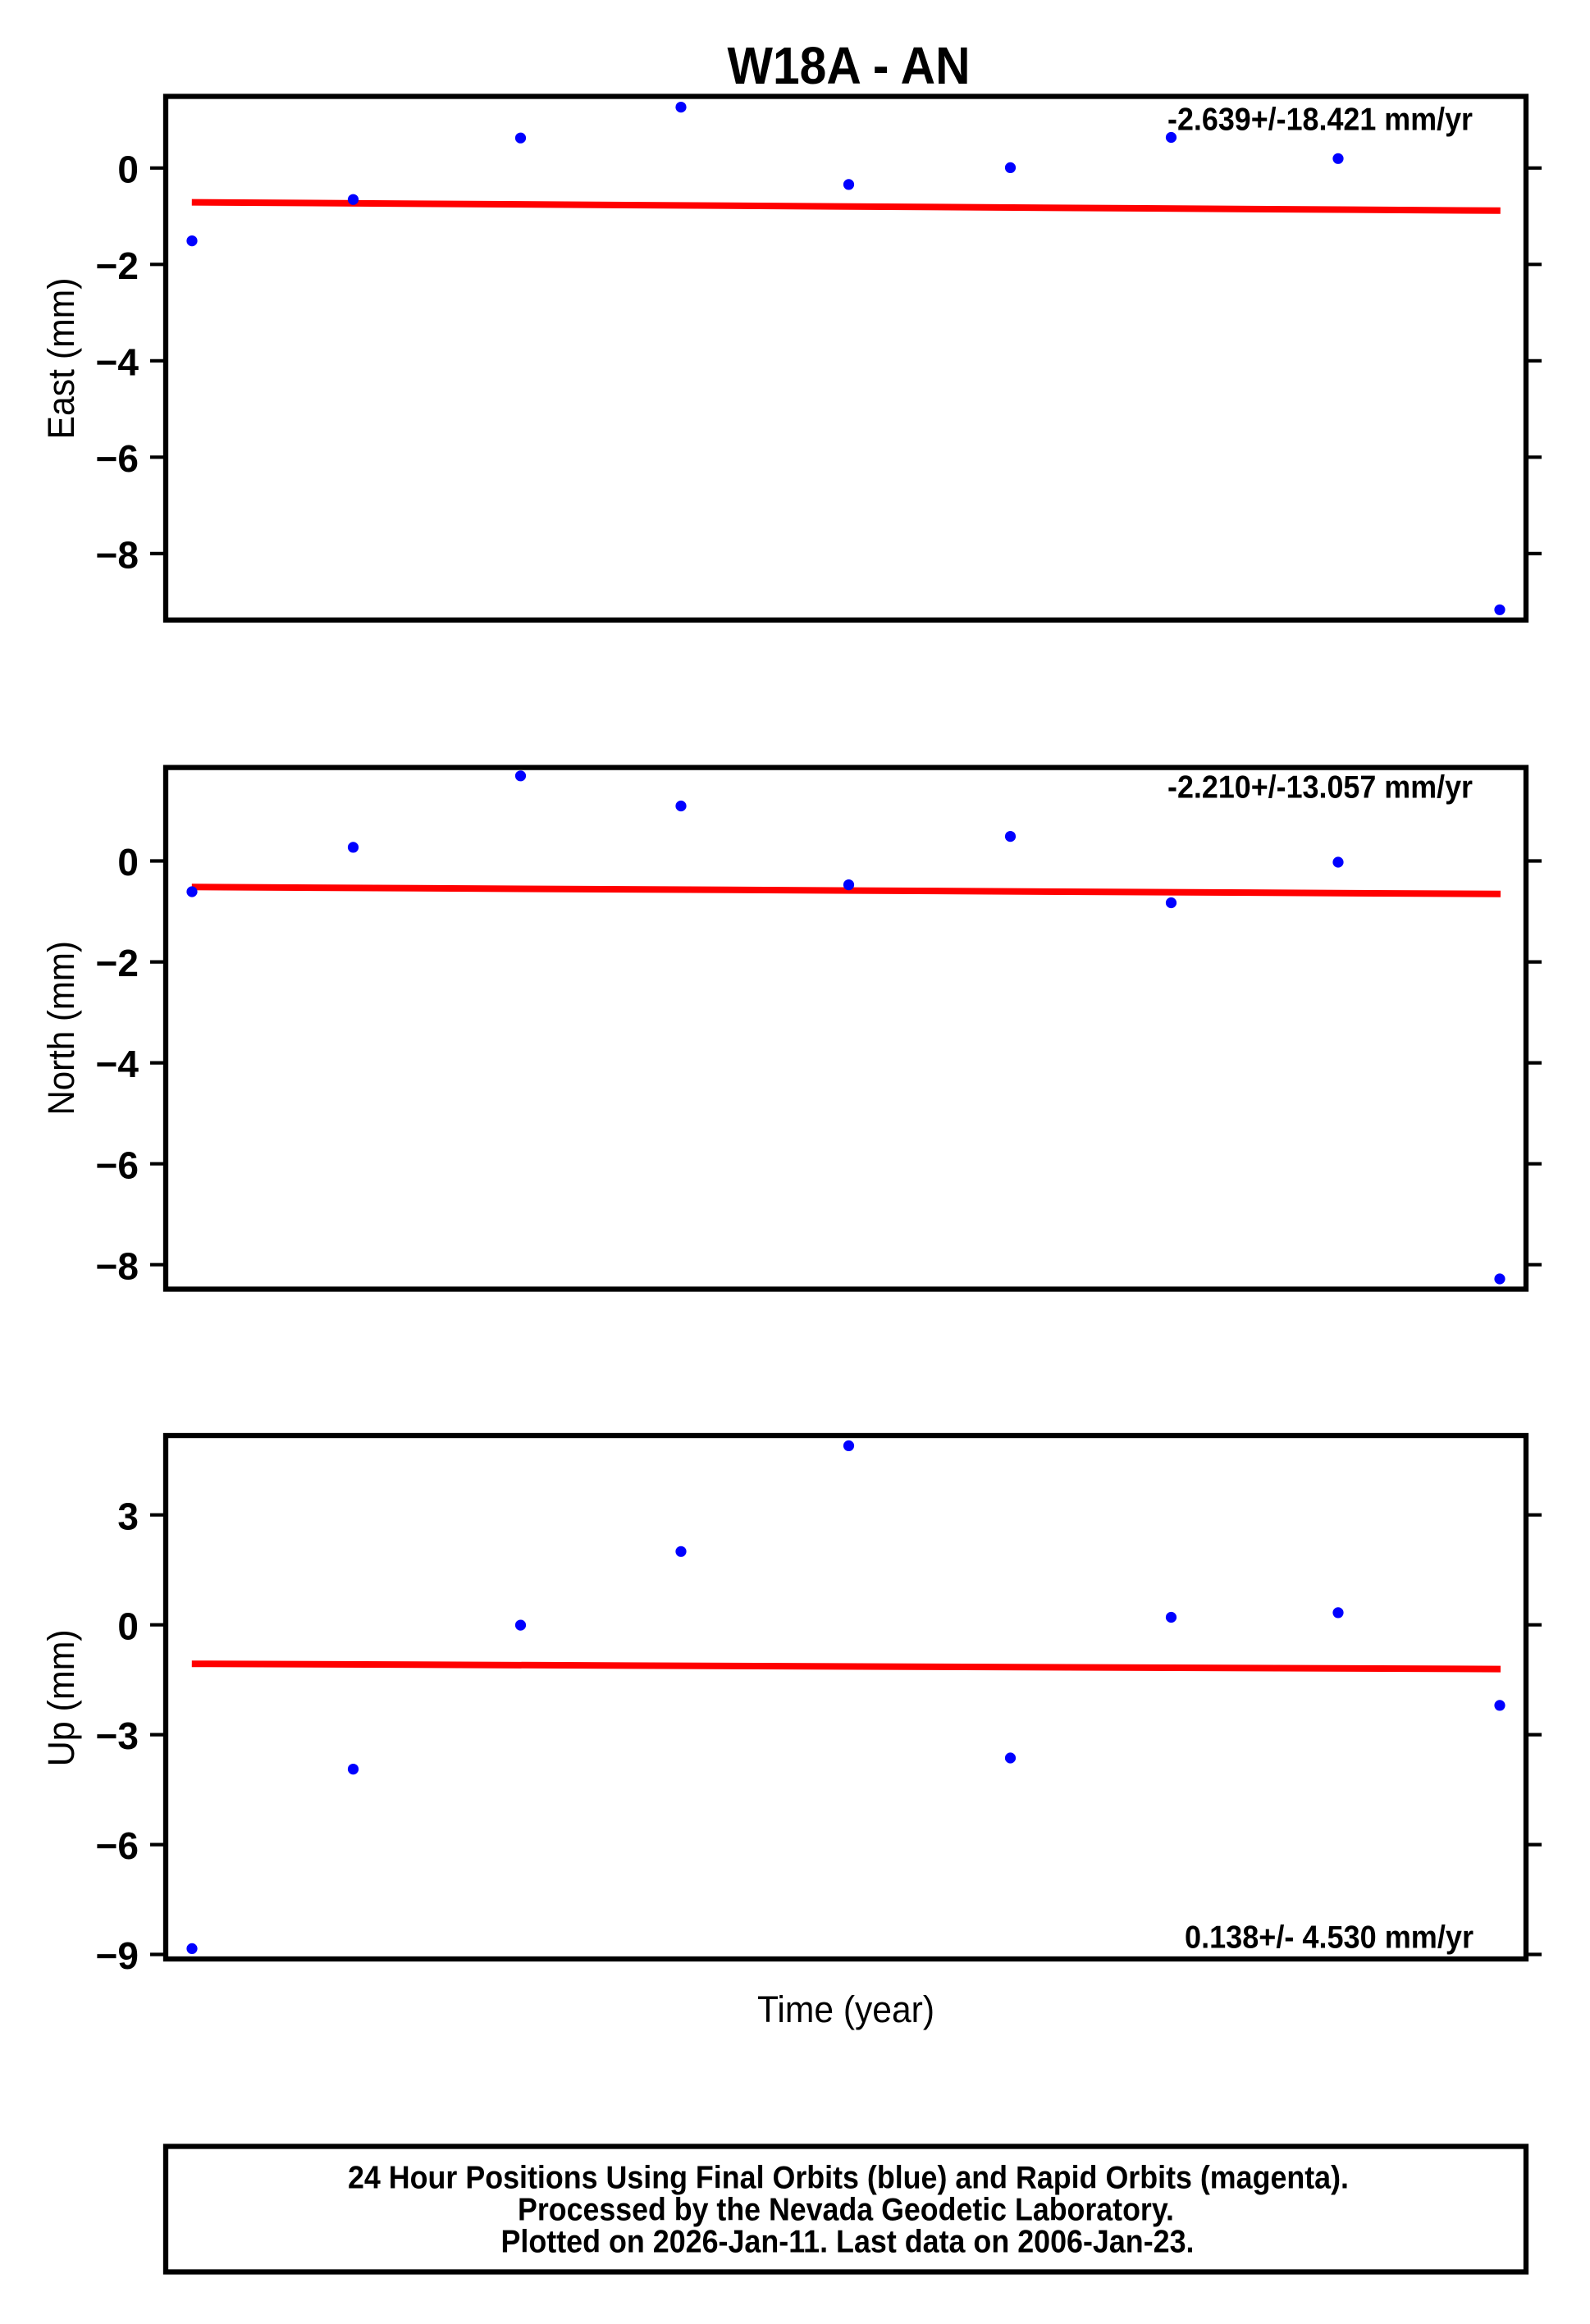 This screenshot has width=1590, height=2324. I want to click on svg-text: -2.639+/-18.421 mm/yr, so click(1320, 119).